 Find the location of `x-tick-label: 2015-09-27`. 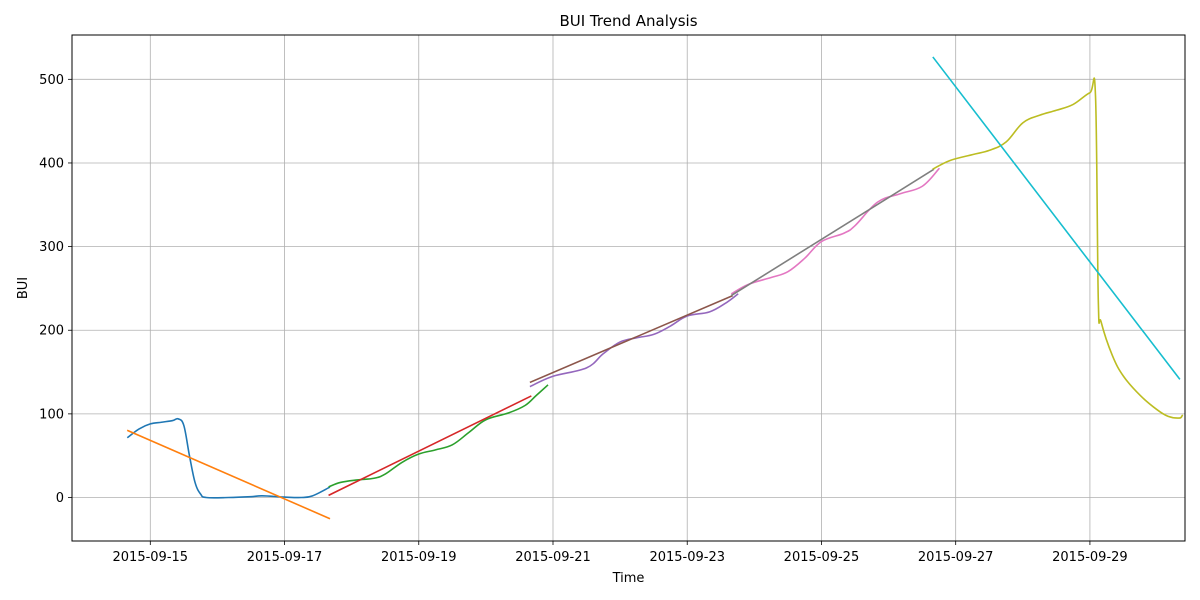

x-tick-label: 2015-09-27 is located at coordinates (956, 557).